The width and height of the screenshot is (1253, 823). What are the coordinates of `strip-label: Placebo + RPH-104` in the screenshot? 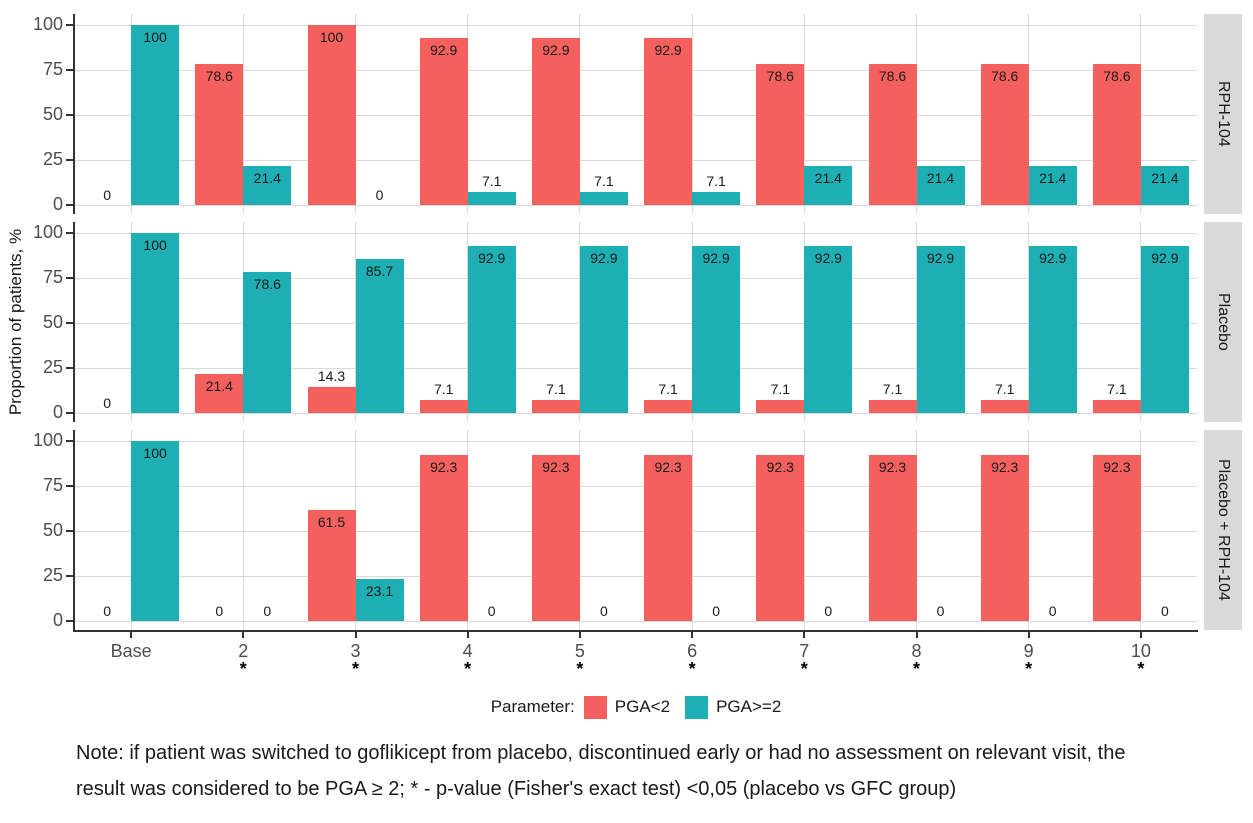 It's located at (1223, 530).